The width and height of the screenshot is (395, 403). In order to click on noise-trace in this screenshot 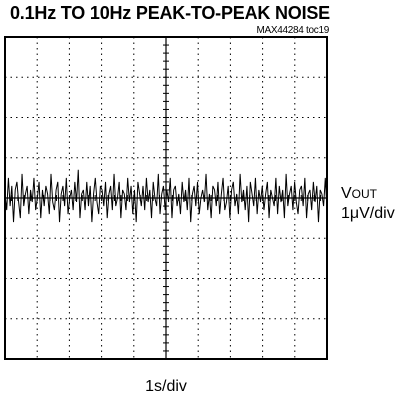, I will do `click(166, 196)`.